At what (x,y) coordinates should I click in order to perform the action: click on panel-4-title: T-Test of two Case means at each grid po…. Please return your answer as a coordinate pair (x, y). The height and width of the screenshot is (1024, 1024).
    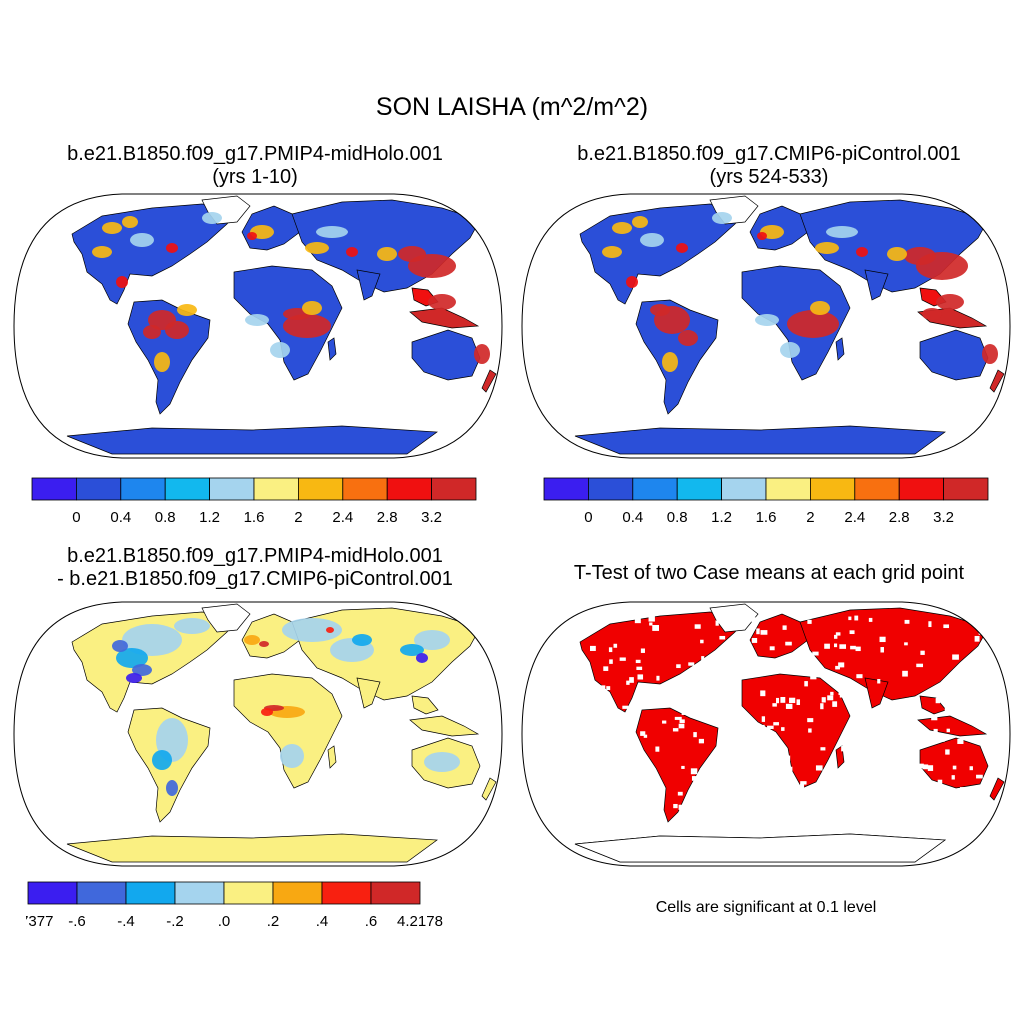
    Looking at the image, I should click on (769, 573).